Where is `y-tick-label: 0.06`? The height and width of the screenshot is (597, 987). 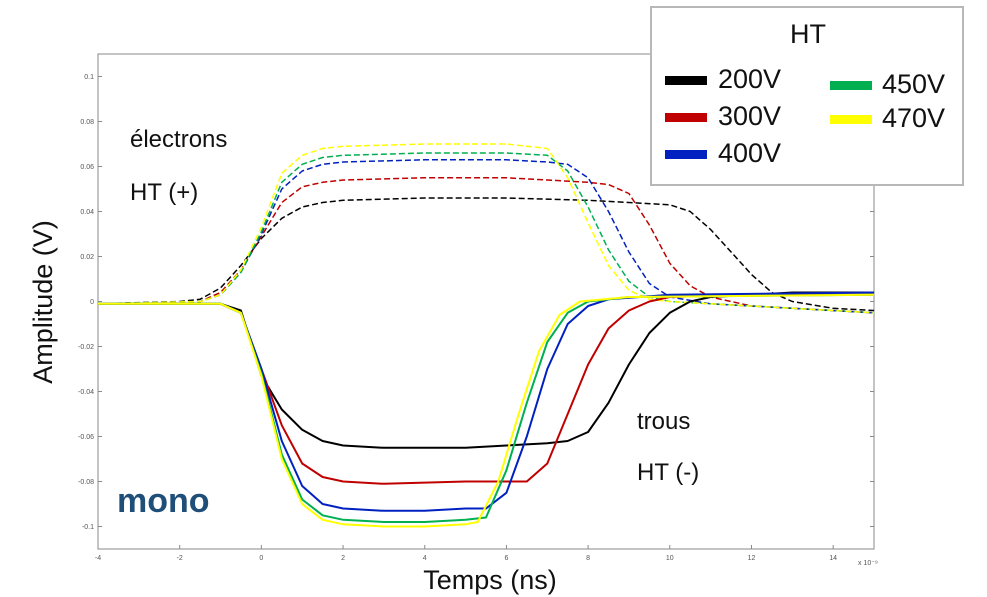
y-tick-label: 0.06 is located at coordinates (87, 167).